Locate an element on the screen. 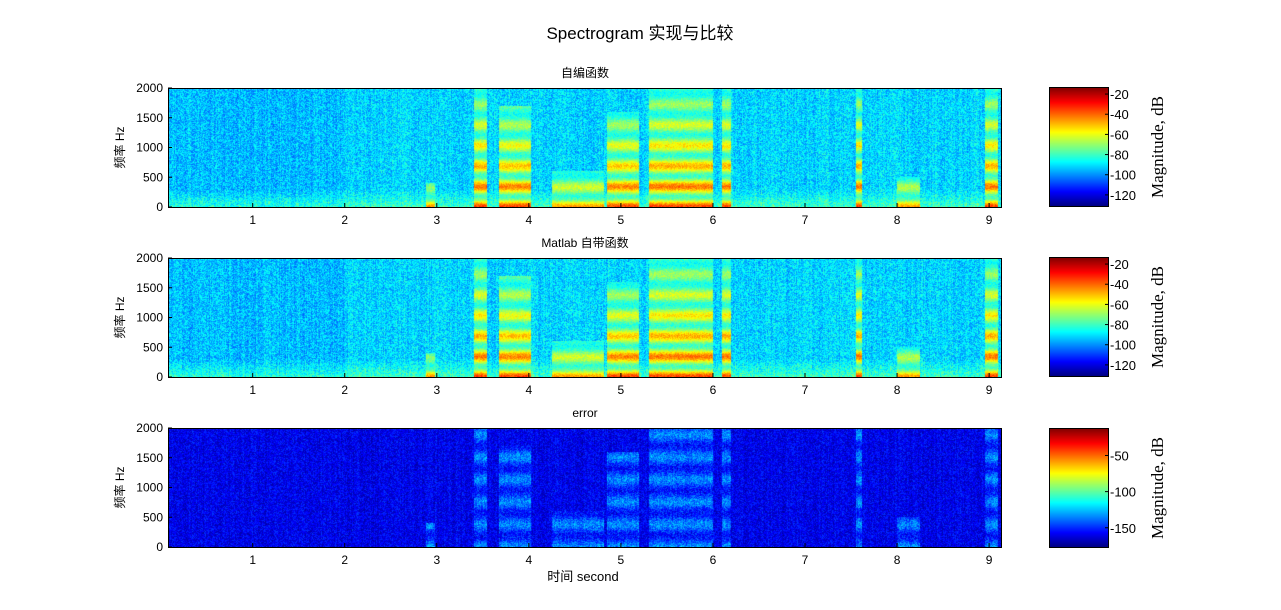  colorbar-custom is located at coordinates (1079, 147).